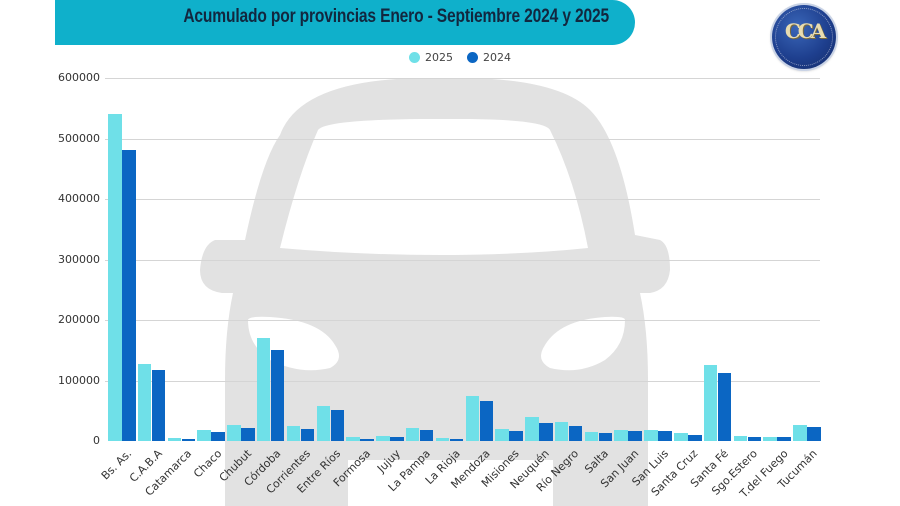 The height and width of the screenshot is (506, 900). Describe the element at coordinates (472, 57) in the screenshot. I see `legend-dot-2024-icon` at that location.